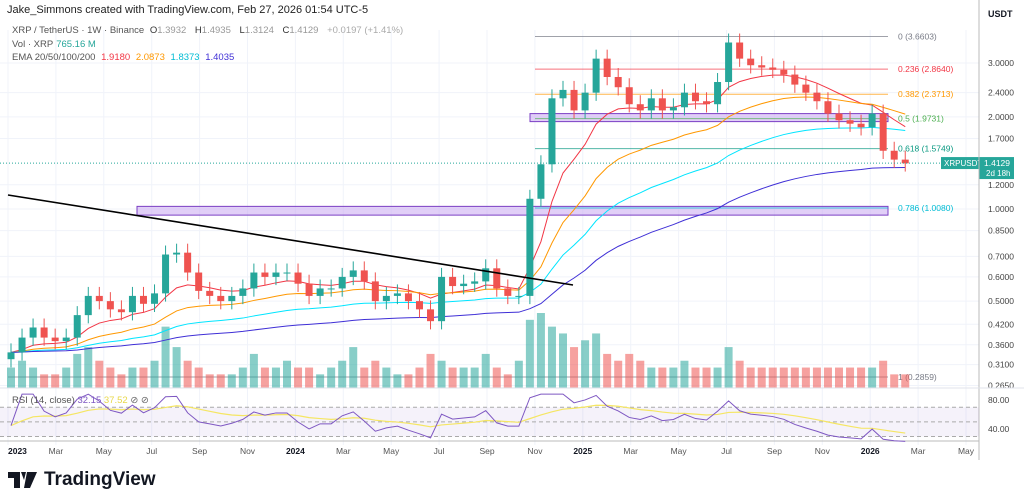 The width and height of the screenshot is (1024, 502). I want to click on symbol-tag-label: XRPUSDT, so click(963, 163).